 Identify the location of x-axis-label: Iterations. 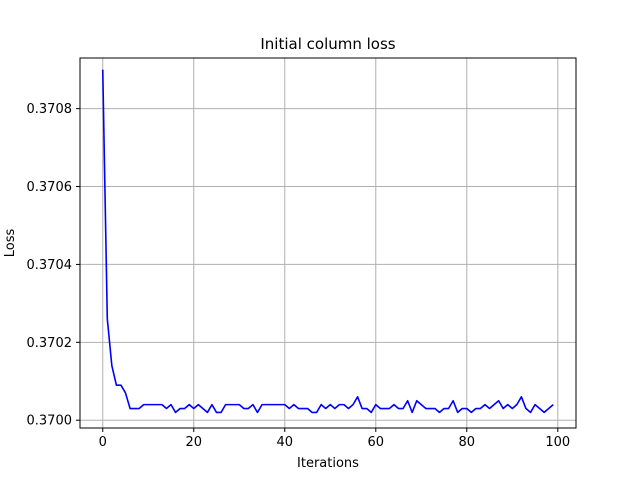
(328, 463).